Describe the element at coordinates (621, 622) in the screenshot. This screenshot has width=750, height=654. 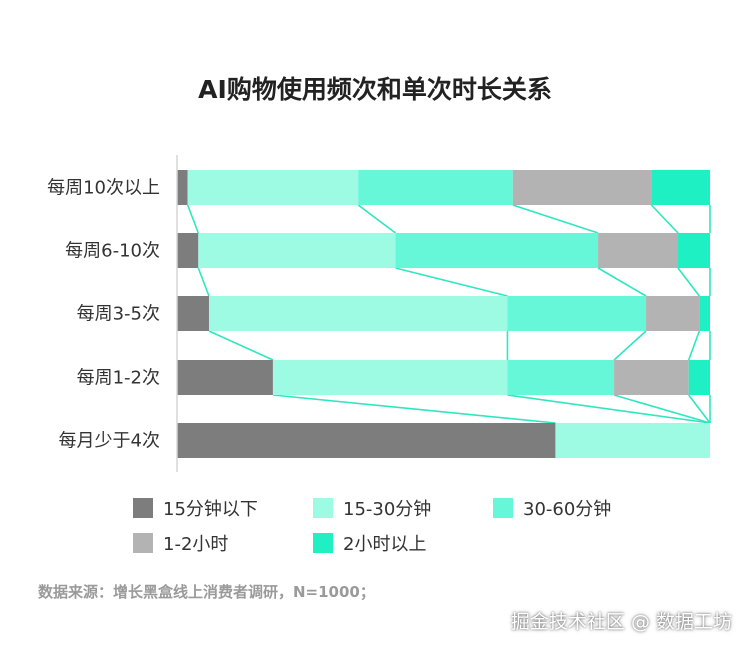
I see `watermark: 掘金技术社区 @ 数据工坊` at that location.